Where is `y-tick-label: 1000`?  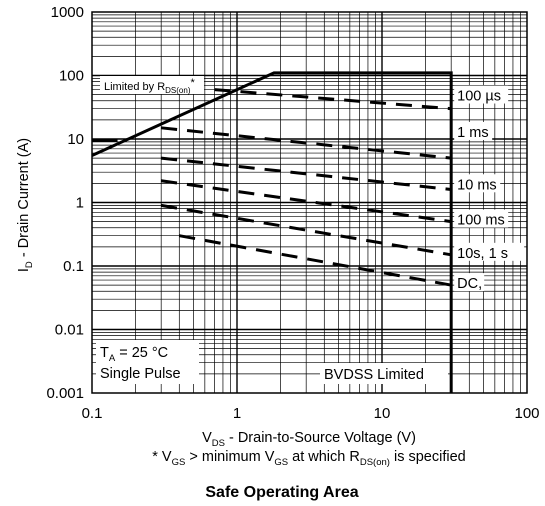
y-tick-label: 1000 is located at coordinates (67, 12).